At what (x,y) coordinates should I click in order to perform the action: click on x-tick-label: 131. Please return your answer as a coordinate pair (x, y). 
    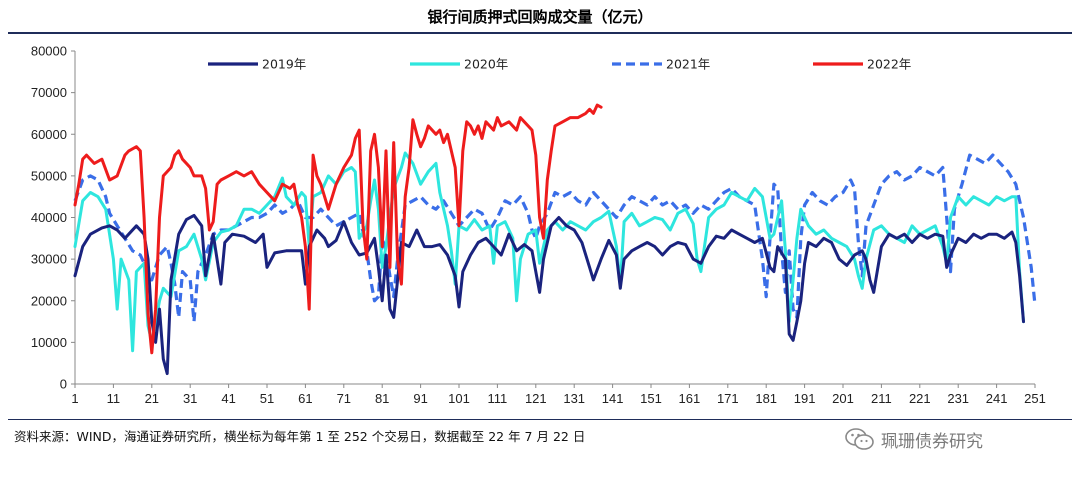
    Looking at the image, I should click on (574, 398).